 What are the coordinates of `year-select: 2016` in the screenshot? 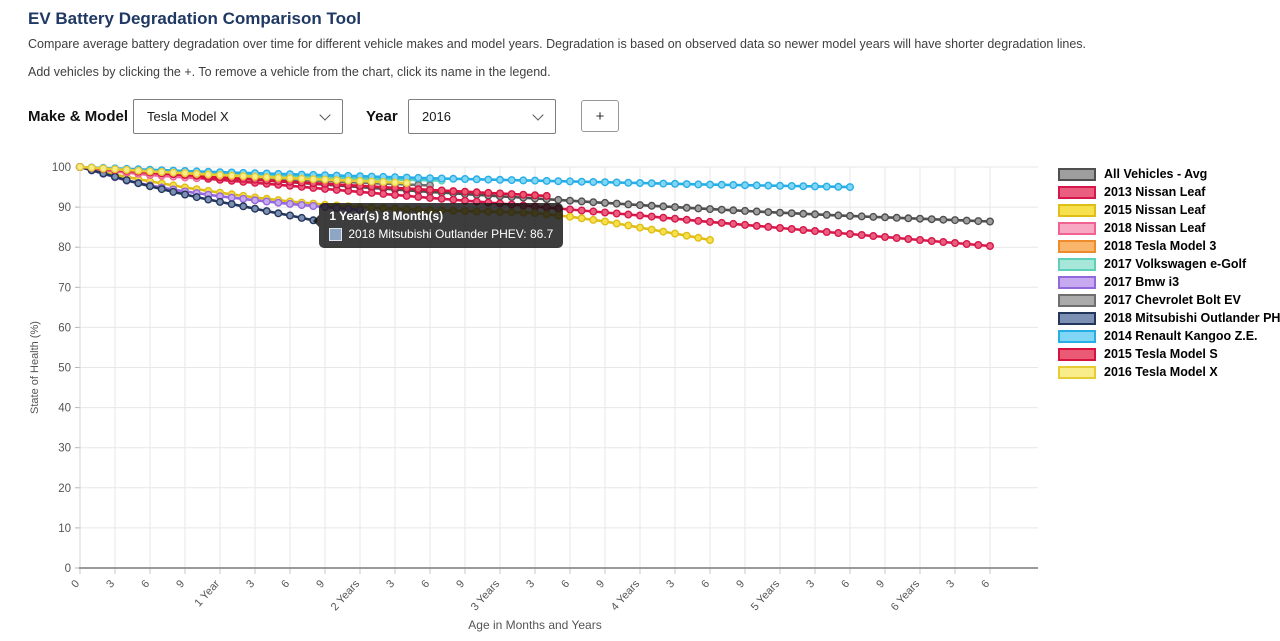 It's located at (482, 116).